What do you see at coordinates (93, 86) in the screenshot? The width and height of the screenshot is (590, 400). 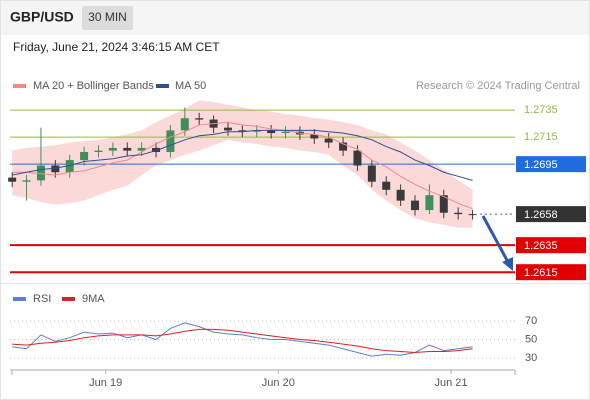 I see `legend-label: MA 20 + Bollinger Bands` at bounding box center [93, 86].